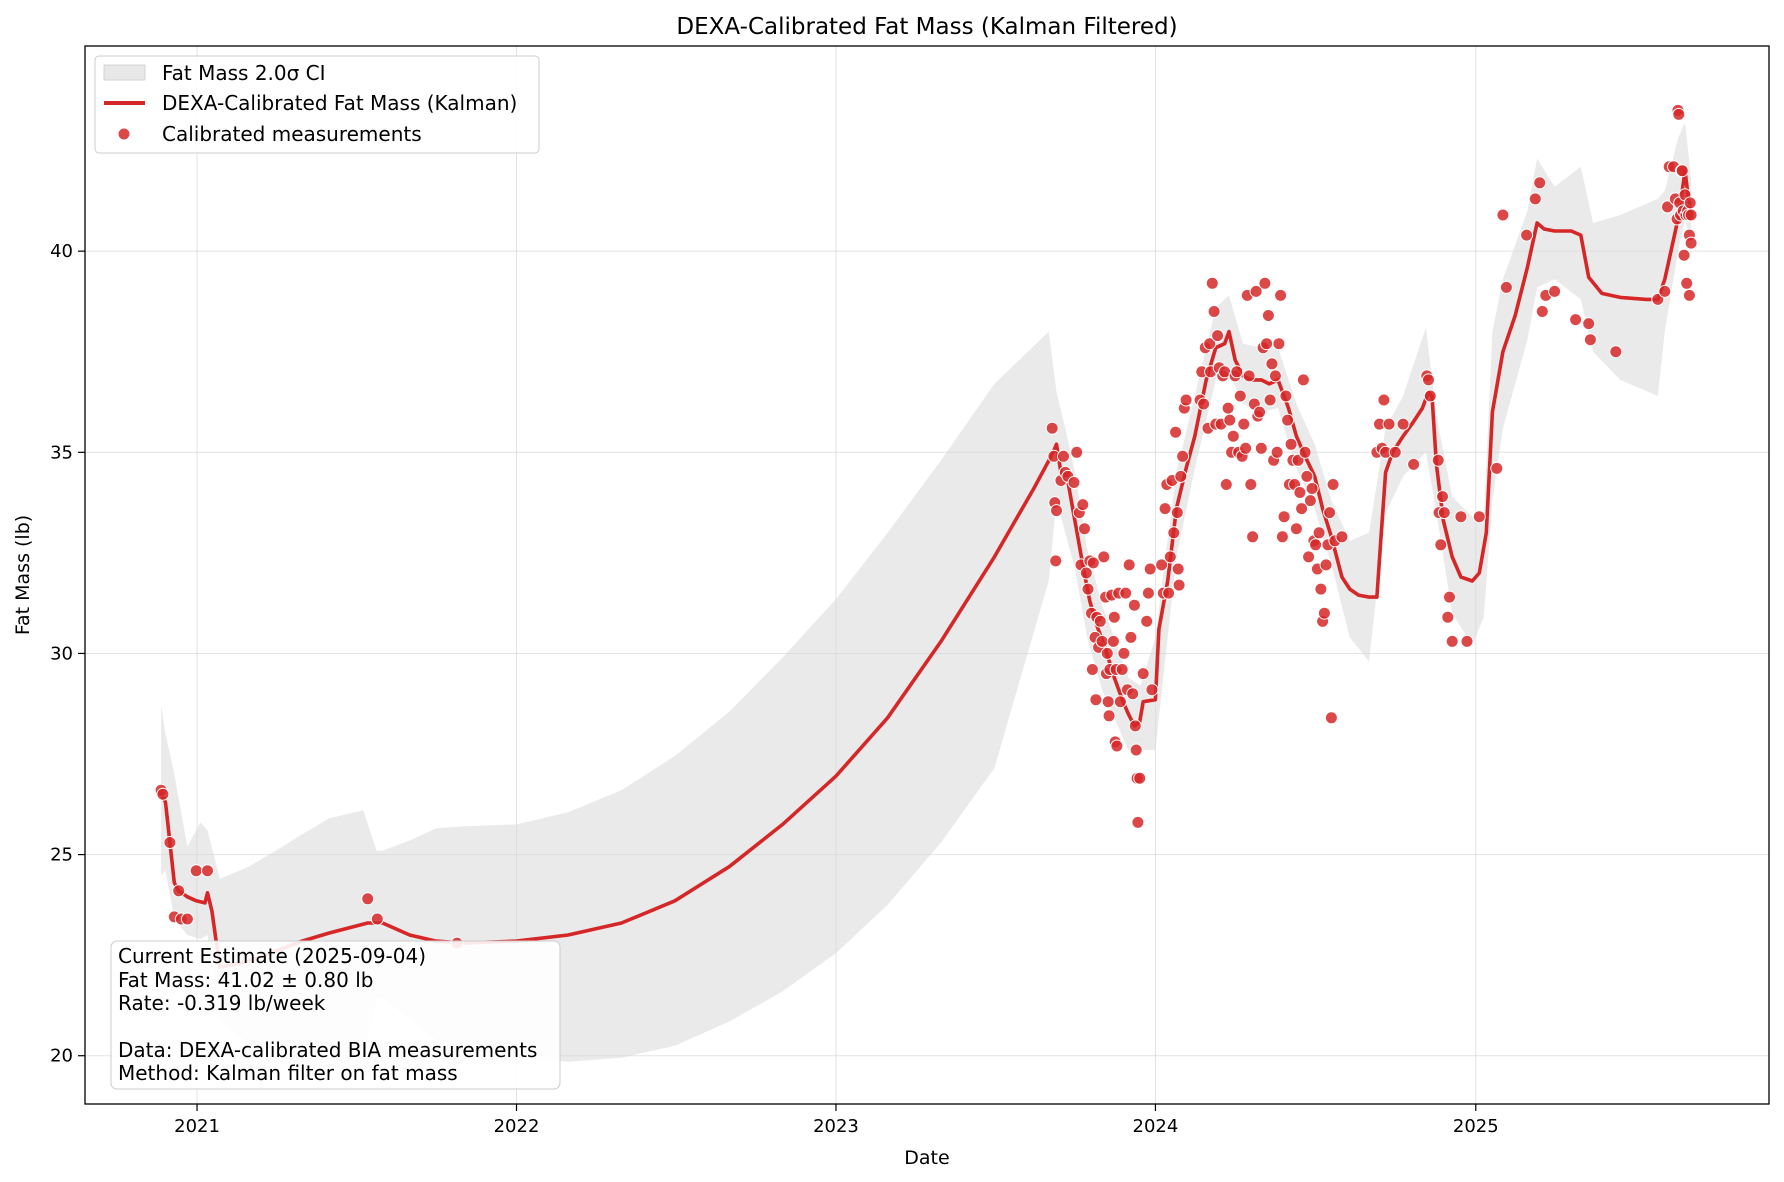  Describe the element at coordinates (124, 134) in the screenshot. I see `legend-swatch-points` at that location.